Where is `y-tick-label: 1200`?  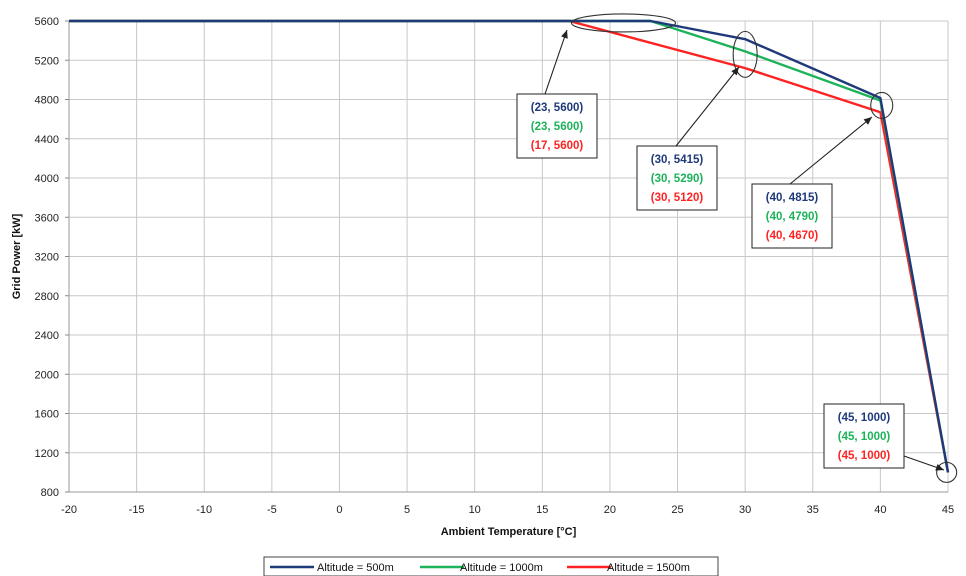 y-tick-label: 1200 is located at coordinates (47, 454).